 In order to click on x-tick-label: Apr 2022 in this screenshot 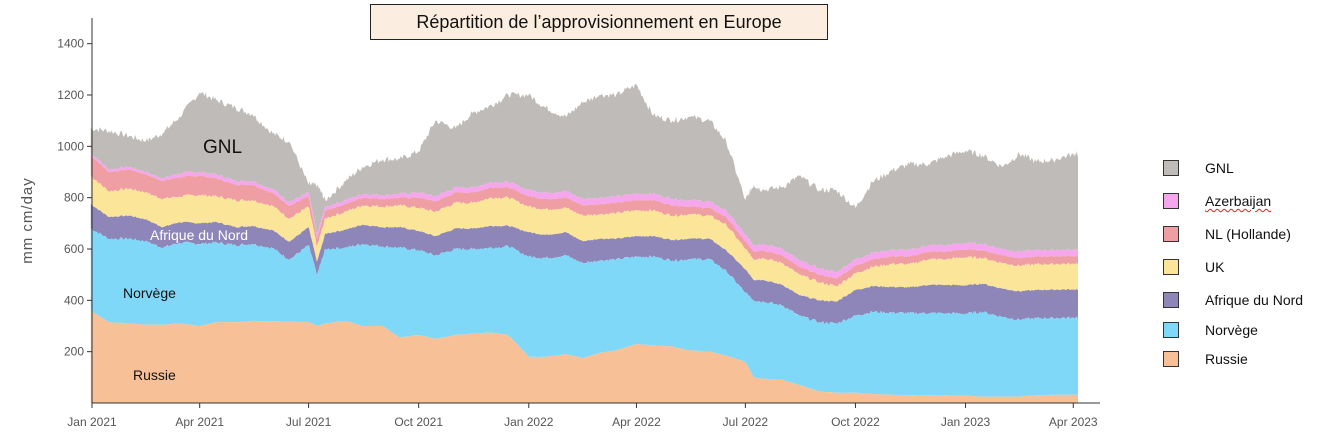, I will do `click(636, 422)`.